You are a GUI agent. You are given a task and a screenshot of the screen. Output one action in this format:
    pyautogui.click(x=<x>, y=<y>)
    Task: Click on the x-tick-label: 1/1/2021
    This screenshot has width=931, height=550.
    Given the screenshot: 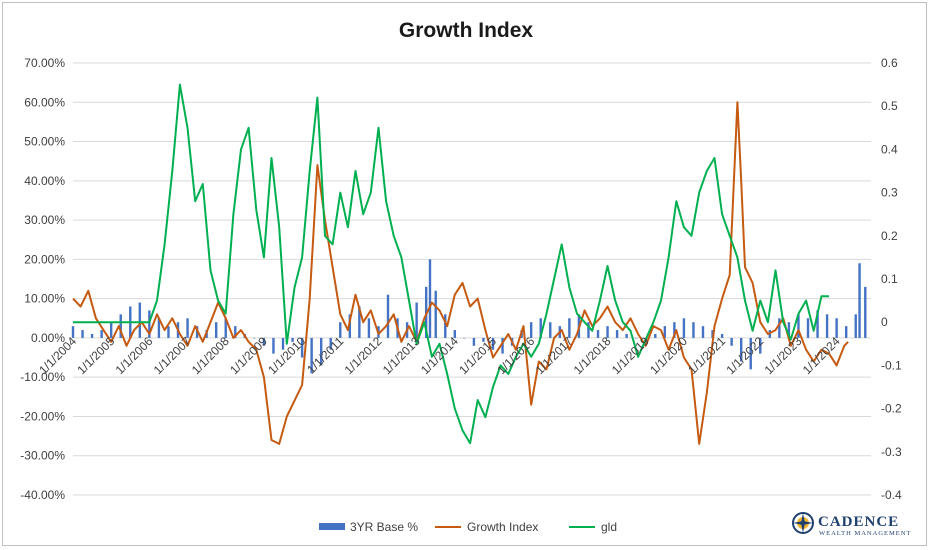 What is the action you would take?
    pyautogui.click(x=706, y=355)
    